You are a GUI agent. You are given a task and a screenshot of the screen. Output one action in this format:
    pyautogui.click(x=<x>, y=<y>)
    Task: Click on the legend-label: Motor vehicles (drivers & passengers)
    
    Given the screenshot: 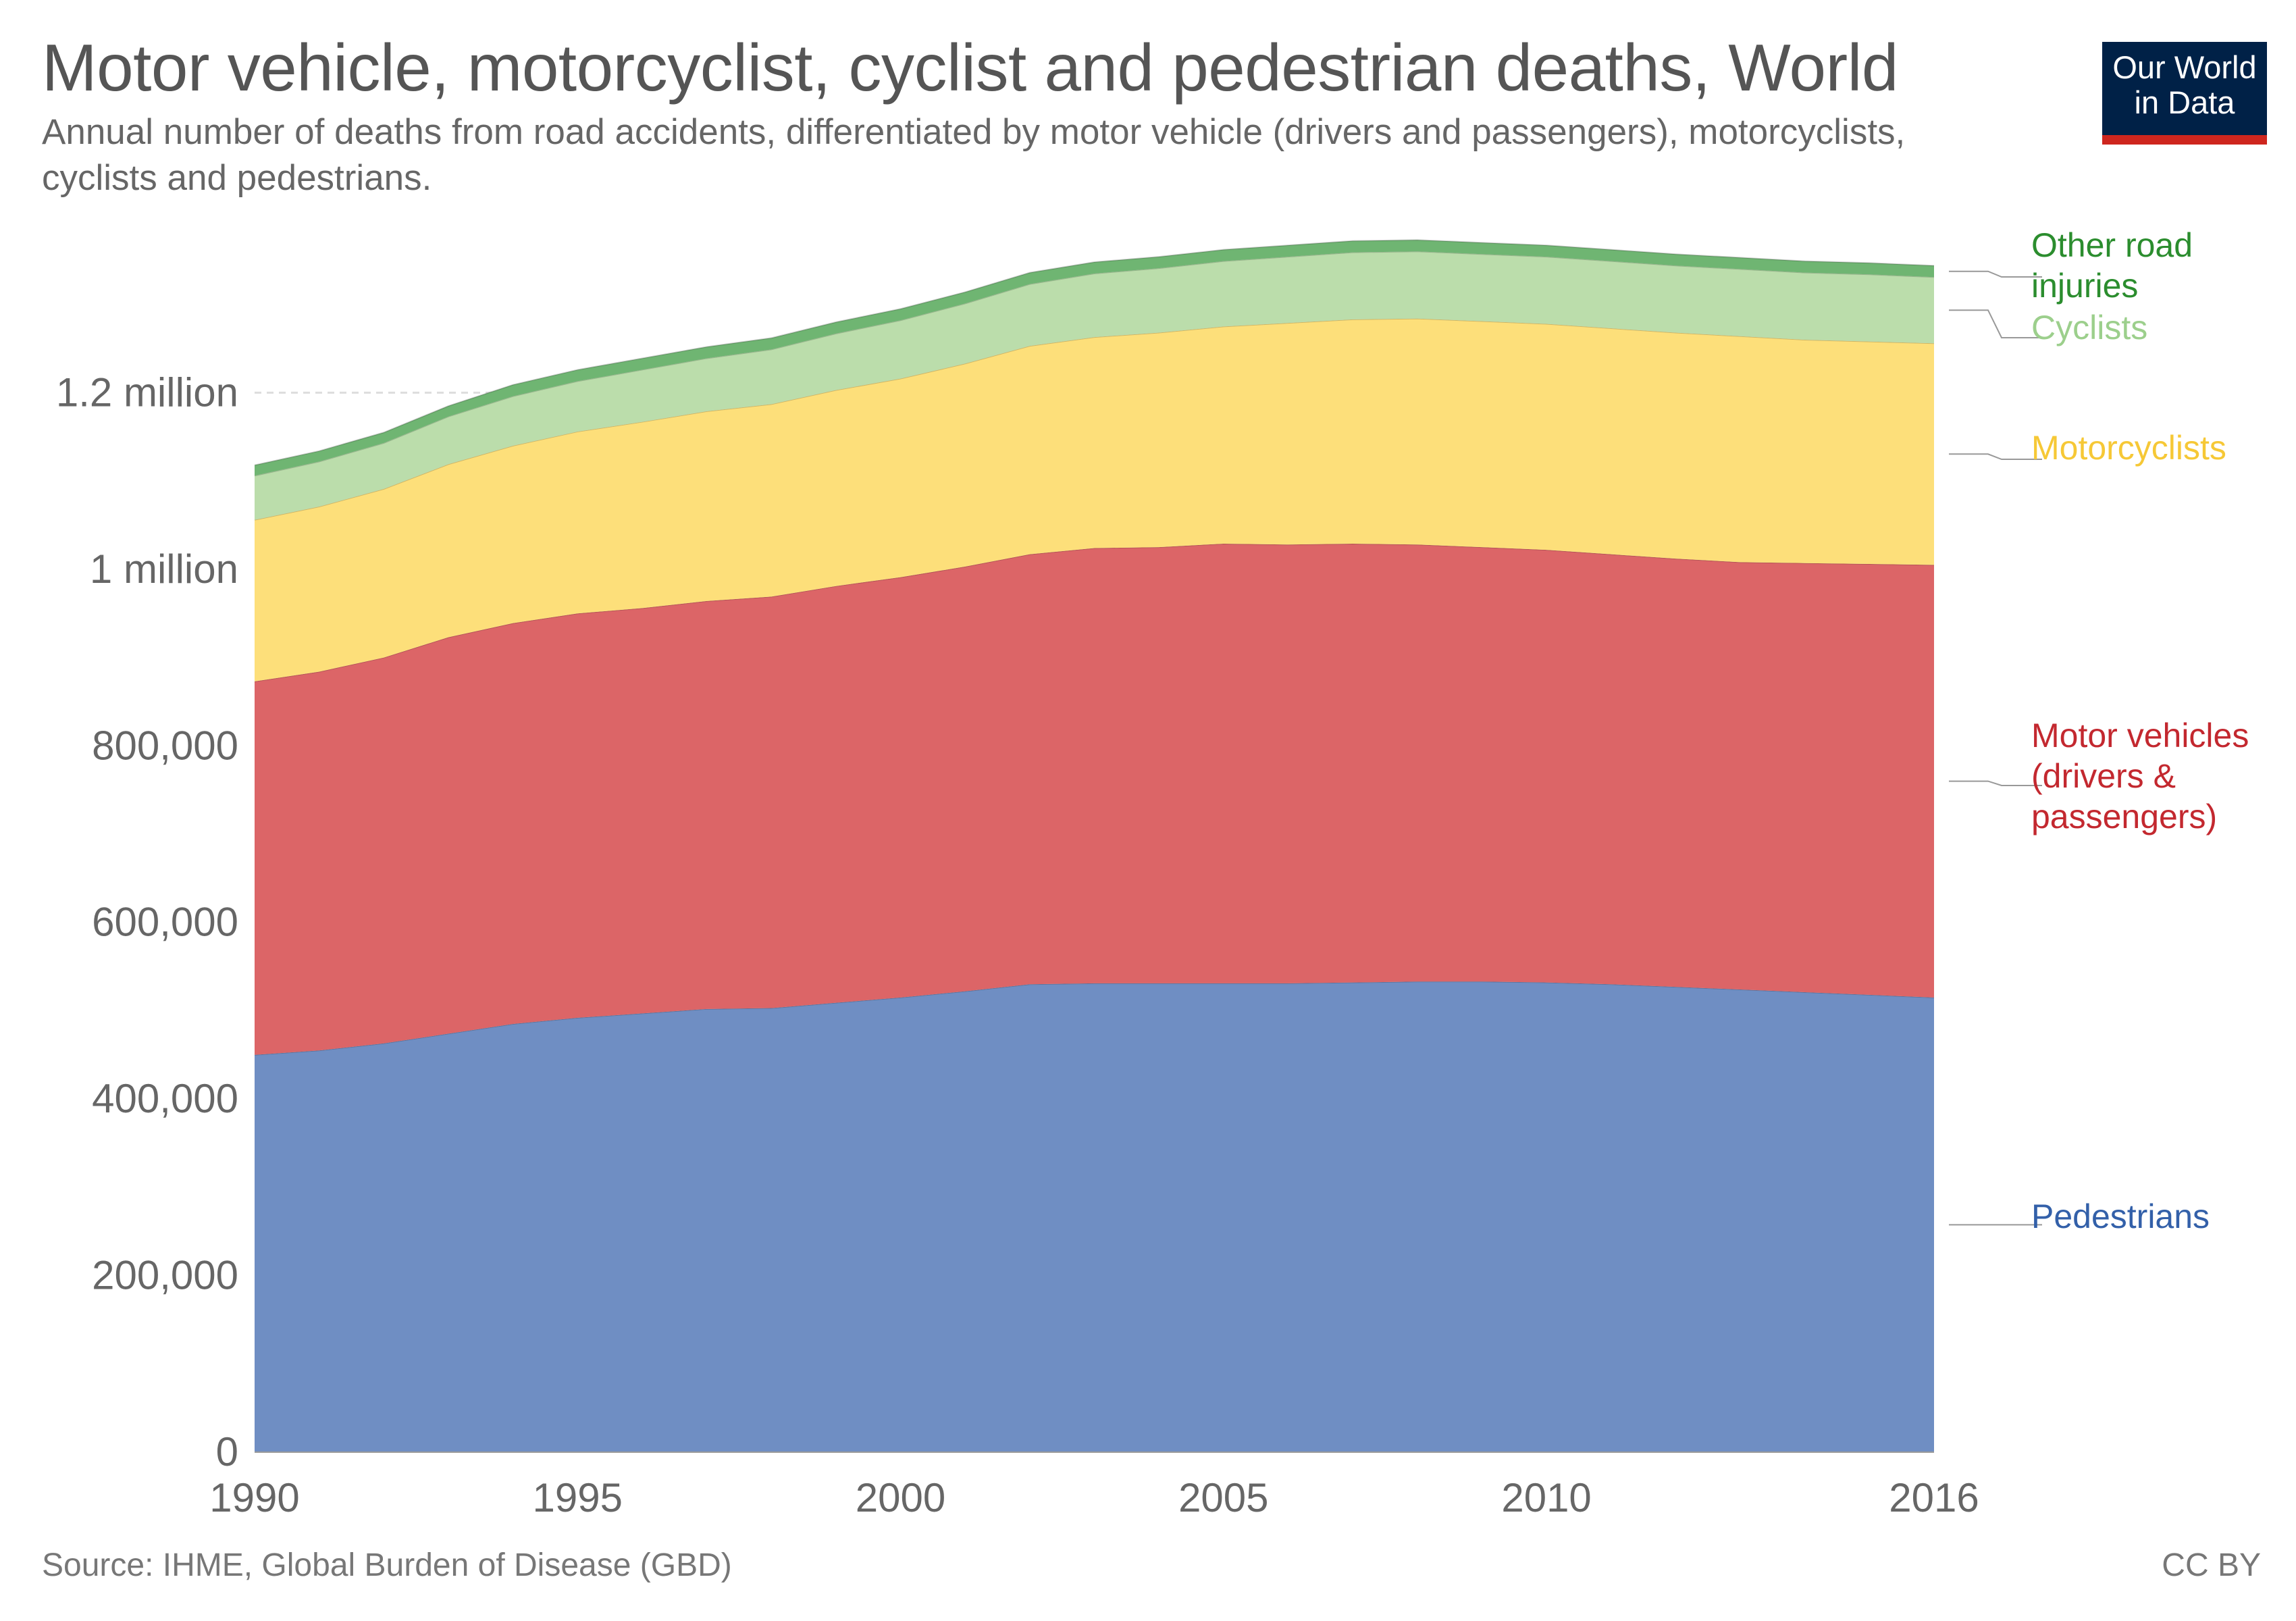 What is the action you would take?
    pyautogui.click(x=2140, y=776)
    